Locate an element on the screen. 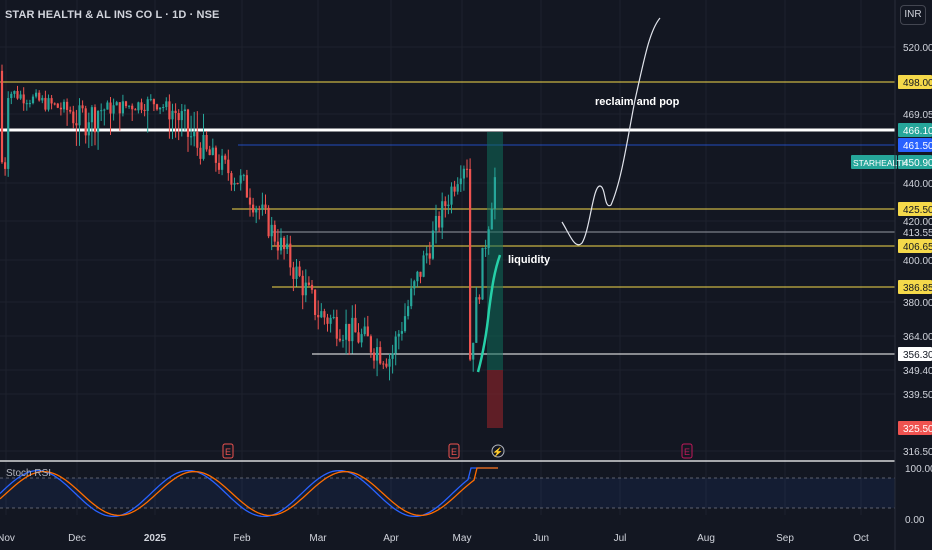  long-position-tool is located at coordinates (495, 280).